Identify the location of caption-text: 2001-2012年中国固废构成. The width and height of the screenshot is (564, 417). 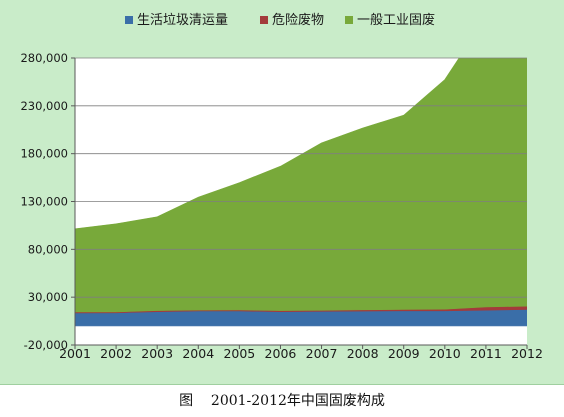
(297, 401).